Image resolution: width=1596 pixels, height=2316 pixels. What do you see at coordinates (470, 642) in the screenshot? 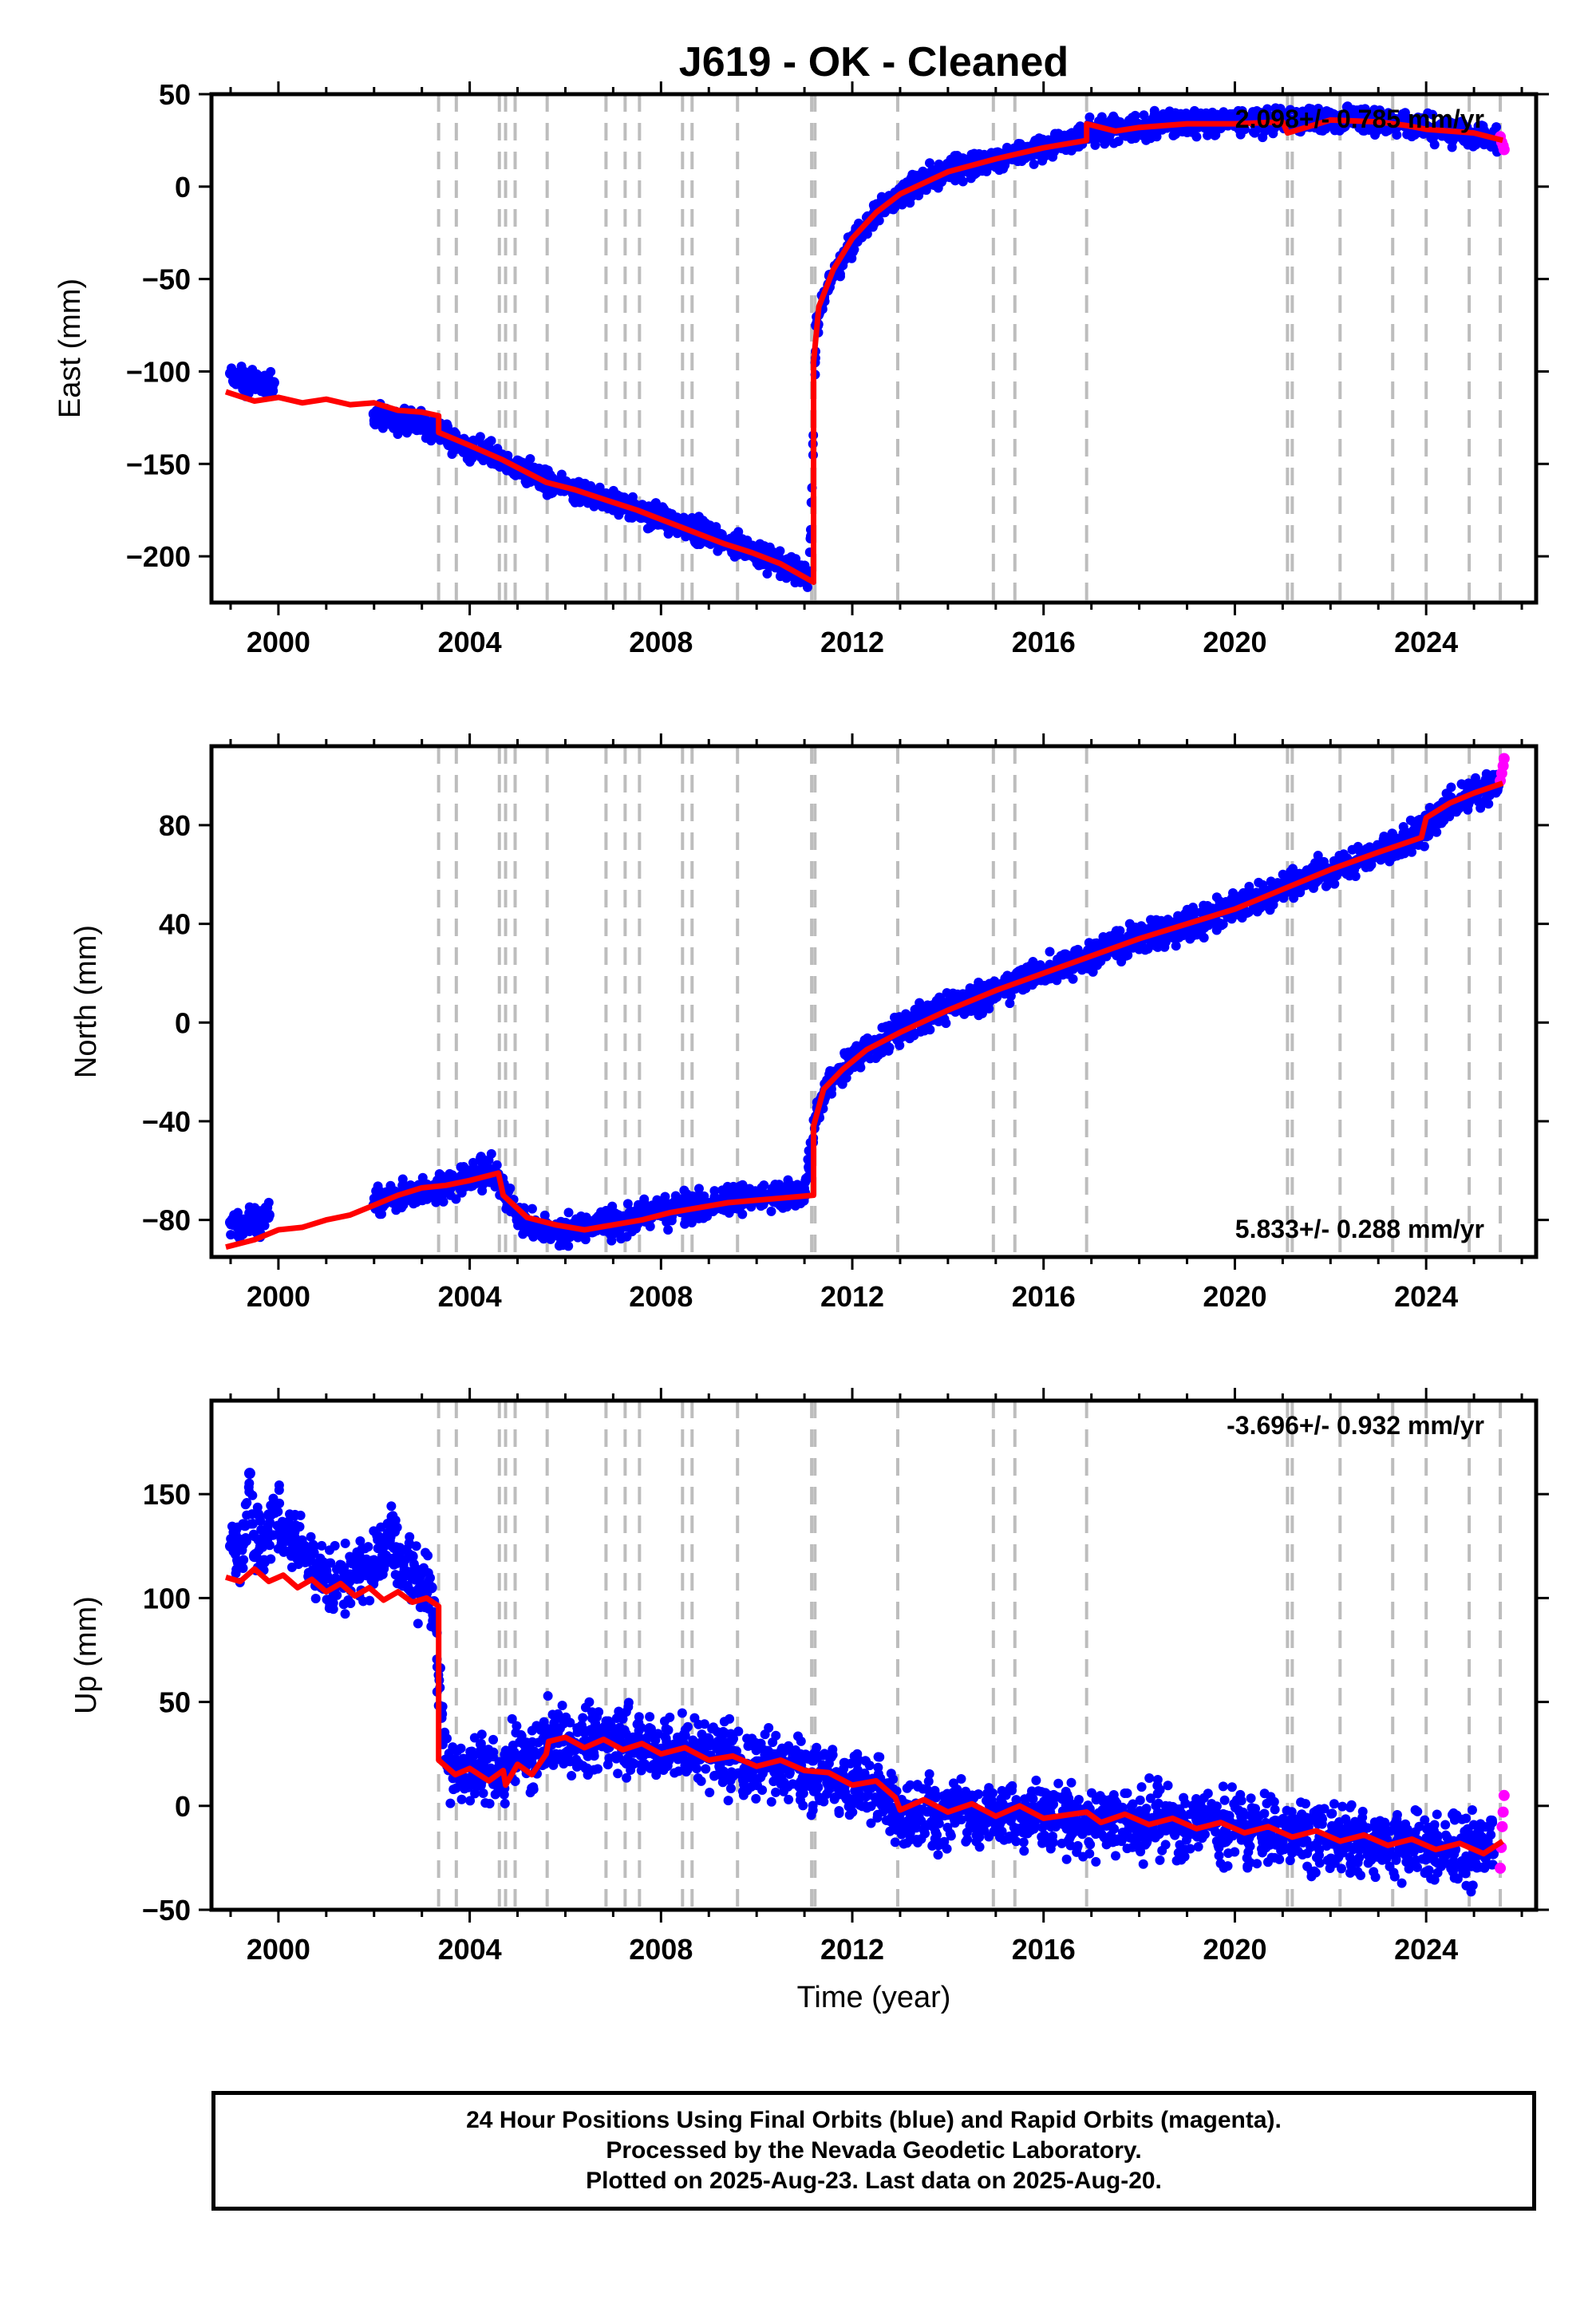
I see `x-tick-label: 2004` at bounding box center [470, 642].